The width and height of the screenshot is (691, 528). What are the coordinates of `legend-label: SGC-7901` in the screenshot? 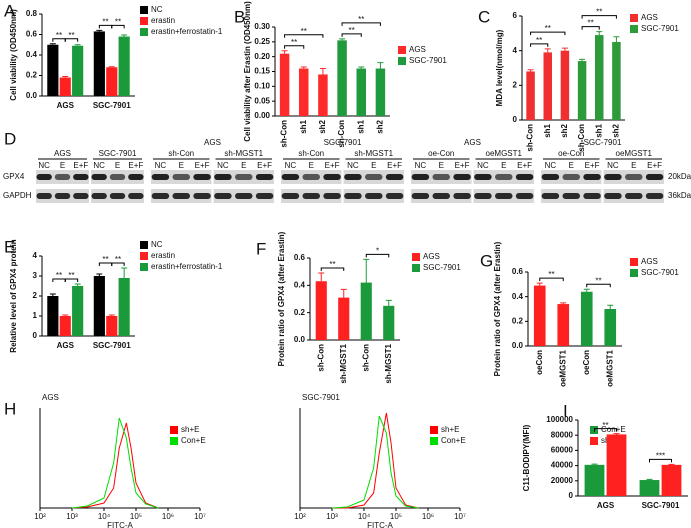 It's located at (428, 60).